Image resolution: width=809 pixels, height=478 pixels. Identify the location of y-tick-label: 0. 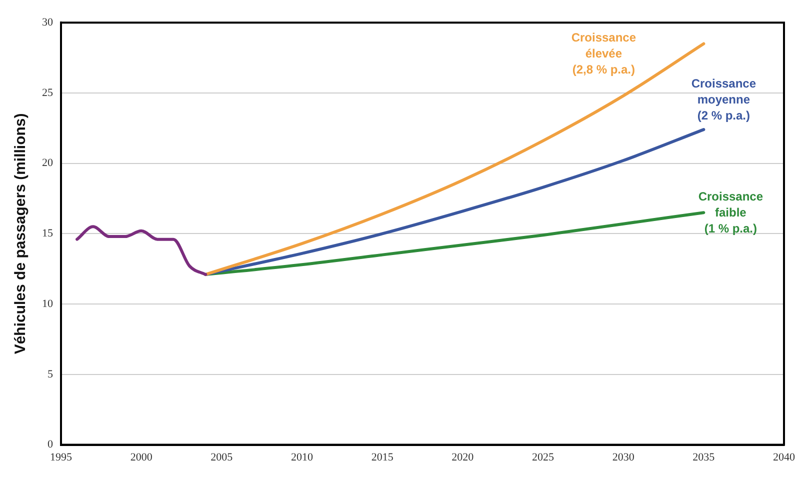
(51, 444).